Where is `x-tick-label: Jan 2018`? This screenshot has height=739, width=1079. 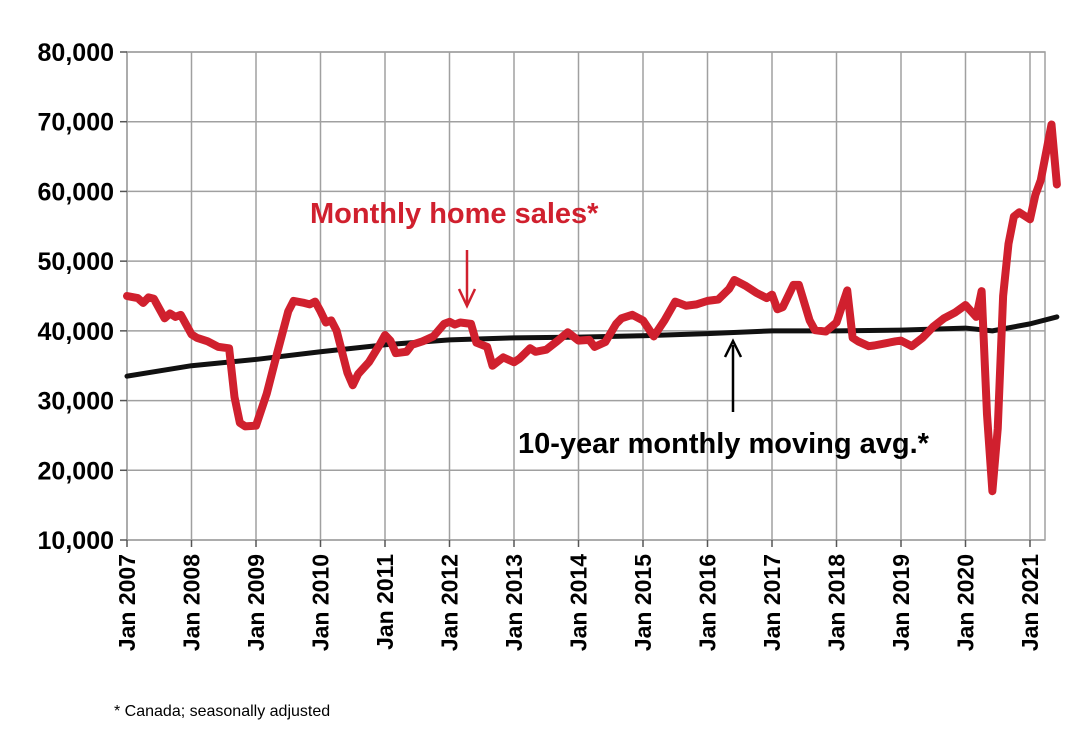 x-tick-label: Jan 2018 is located at coordinates (837, 602).